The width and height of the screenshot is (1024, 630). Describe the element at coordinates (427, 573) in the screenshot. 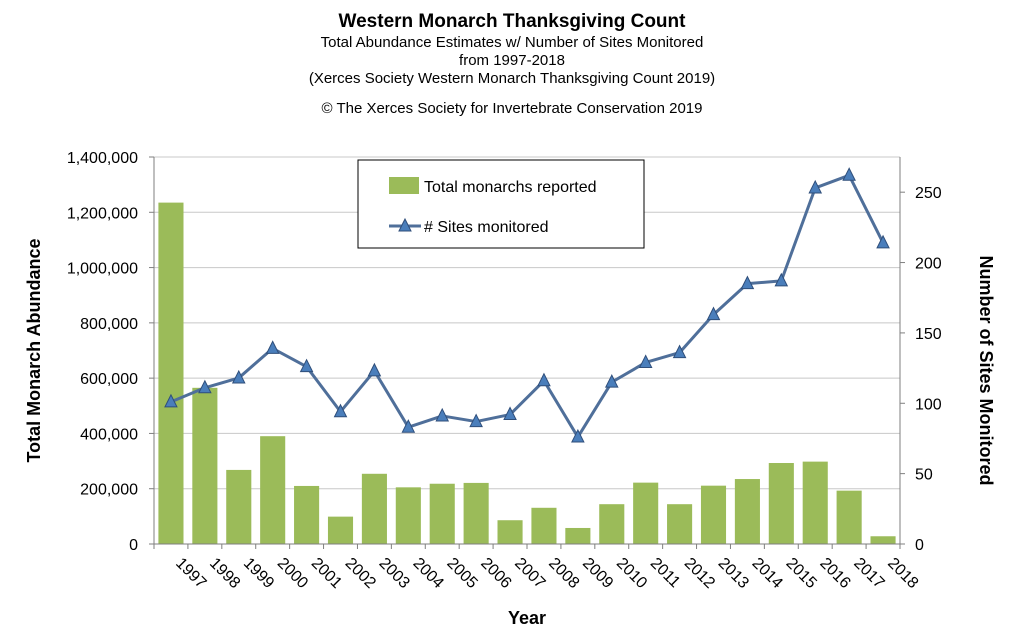

I see `x-tick-label: 2004` at that location.